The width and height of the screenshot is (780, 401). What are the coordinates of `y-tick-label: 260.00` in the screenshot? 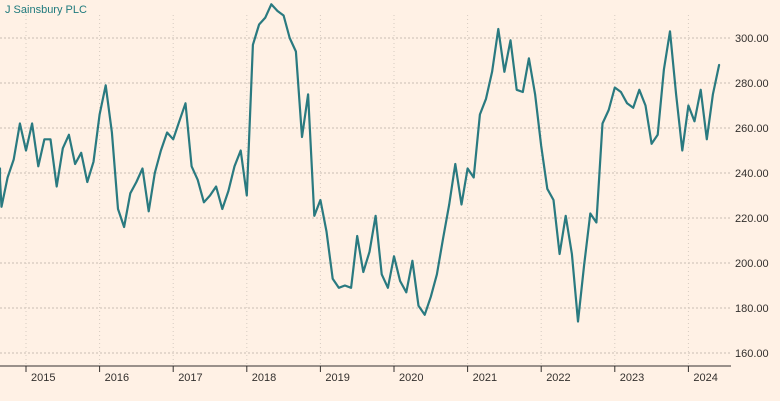 It's located at (752, 129).